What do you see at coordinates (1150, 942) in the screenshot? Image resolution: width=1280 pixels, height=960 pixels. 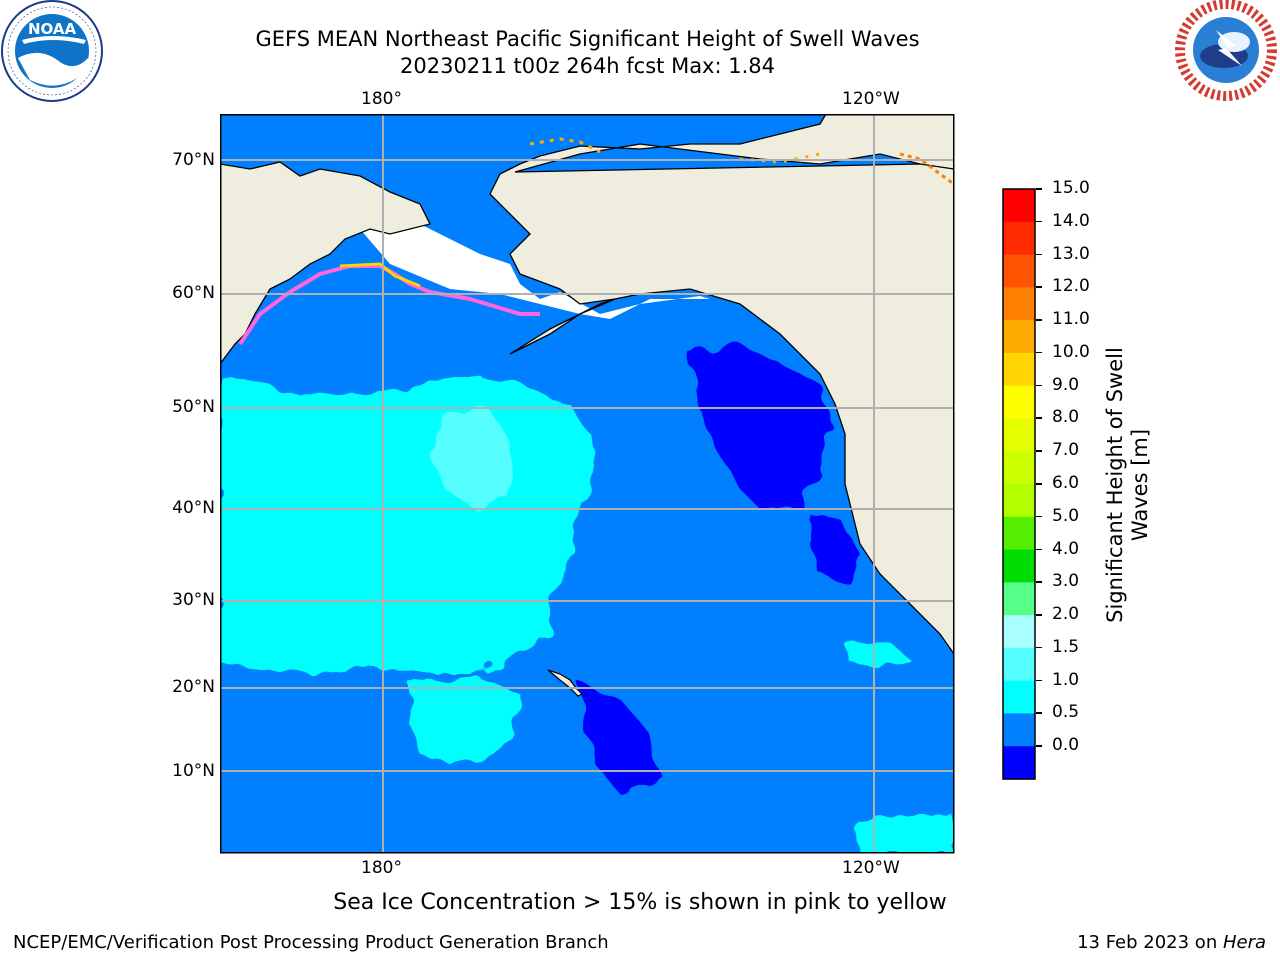 I see `footer-date-text: 13 Feb 2023 on` at bounding box center [1150, 942].